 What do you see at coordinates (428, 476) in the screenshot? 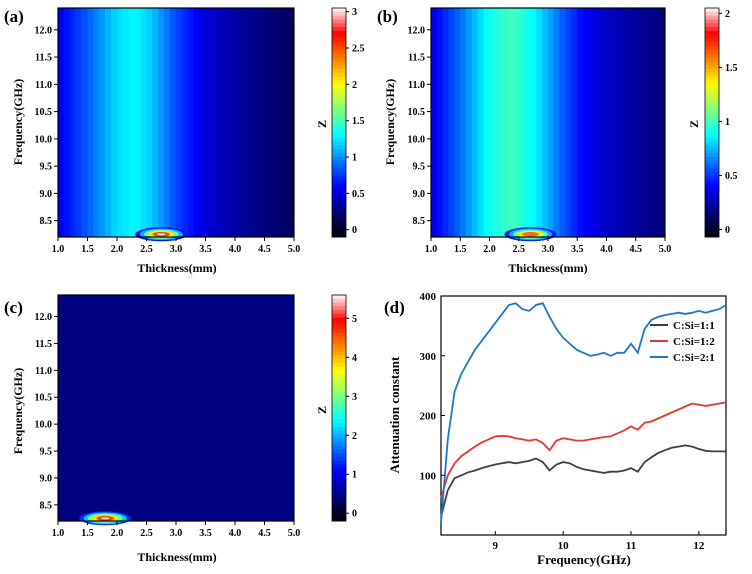
I see `y-tick-label: 100` at bounding box center [428, 476].